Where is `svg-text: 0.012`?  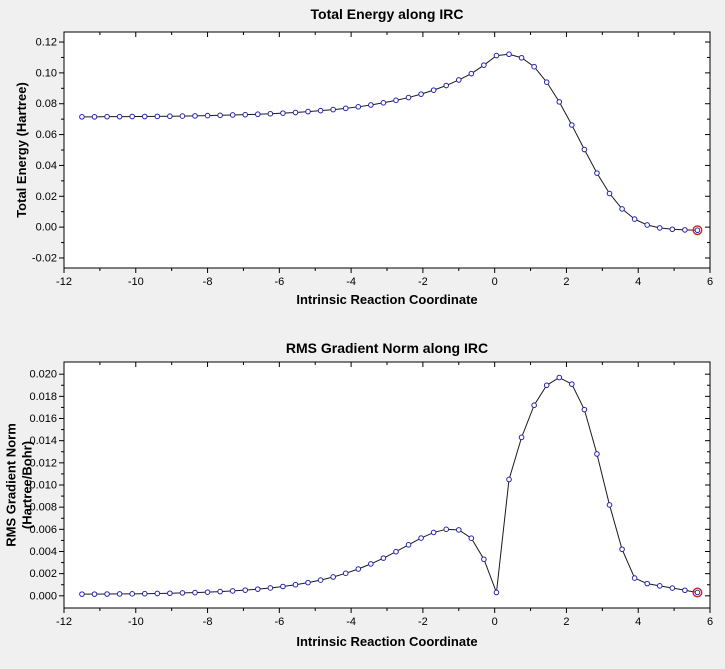
svg-text: 0.012 is located at coordinates (43, 463).